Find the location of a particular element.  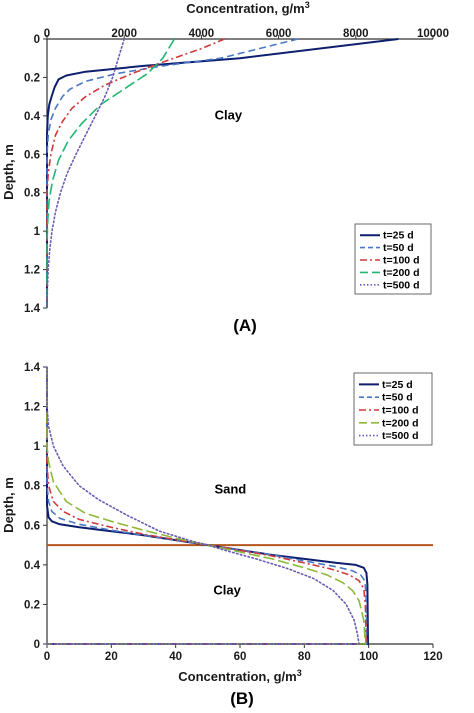

panel-a-x-tick-label: 8000 is located at coordinates (356, 34).